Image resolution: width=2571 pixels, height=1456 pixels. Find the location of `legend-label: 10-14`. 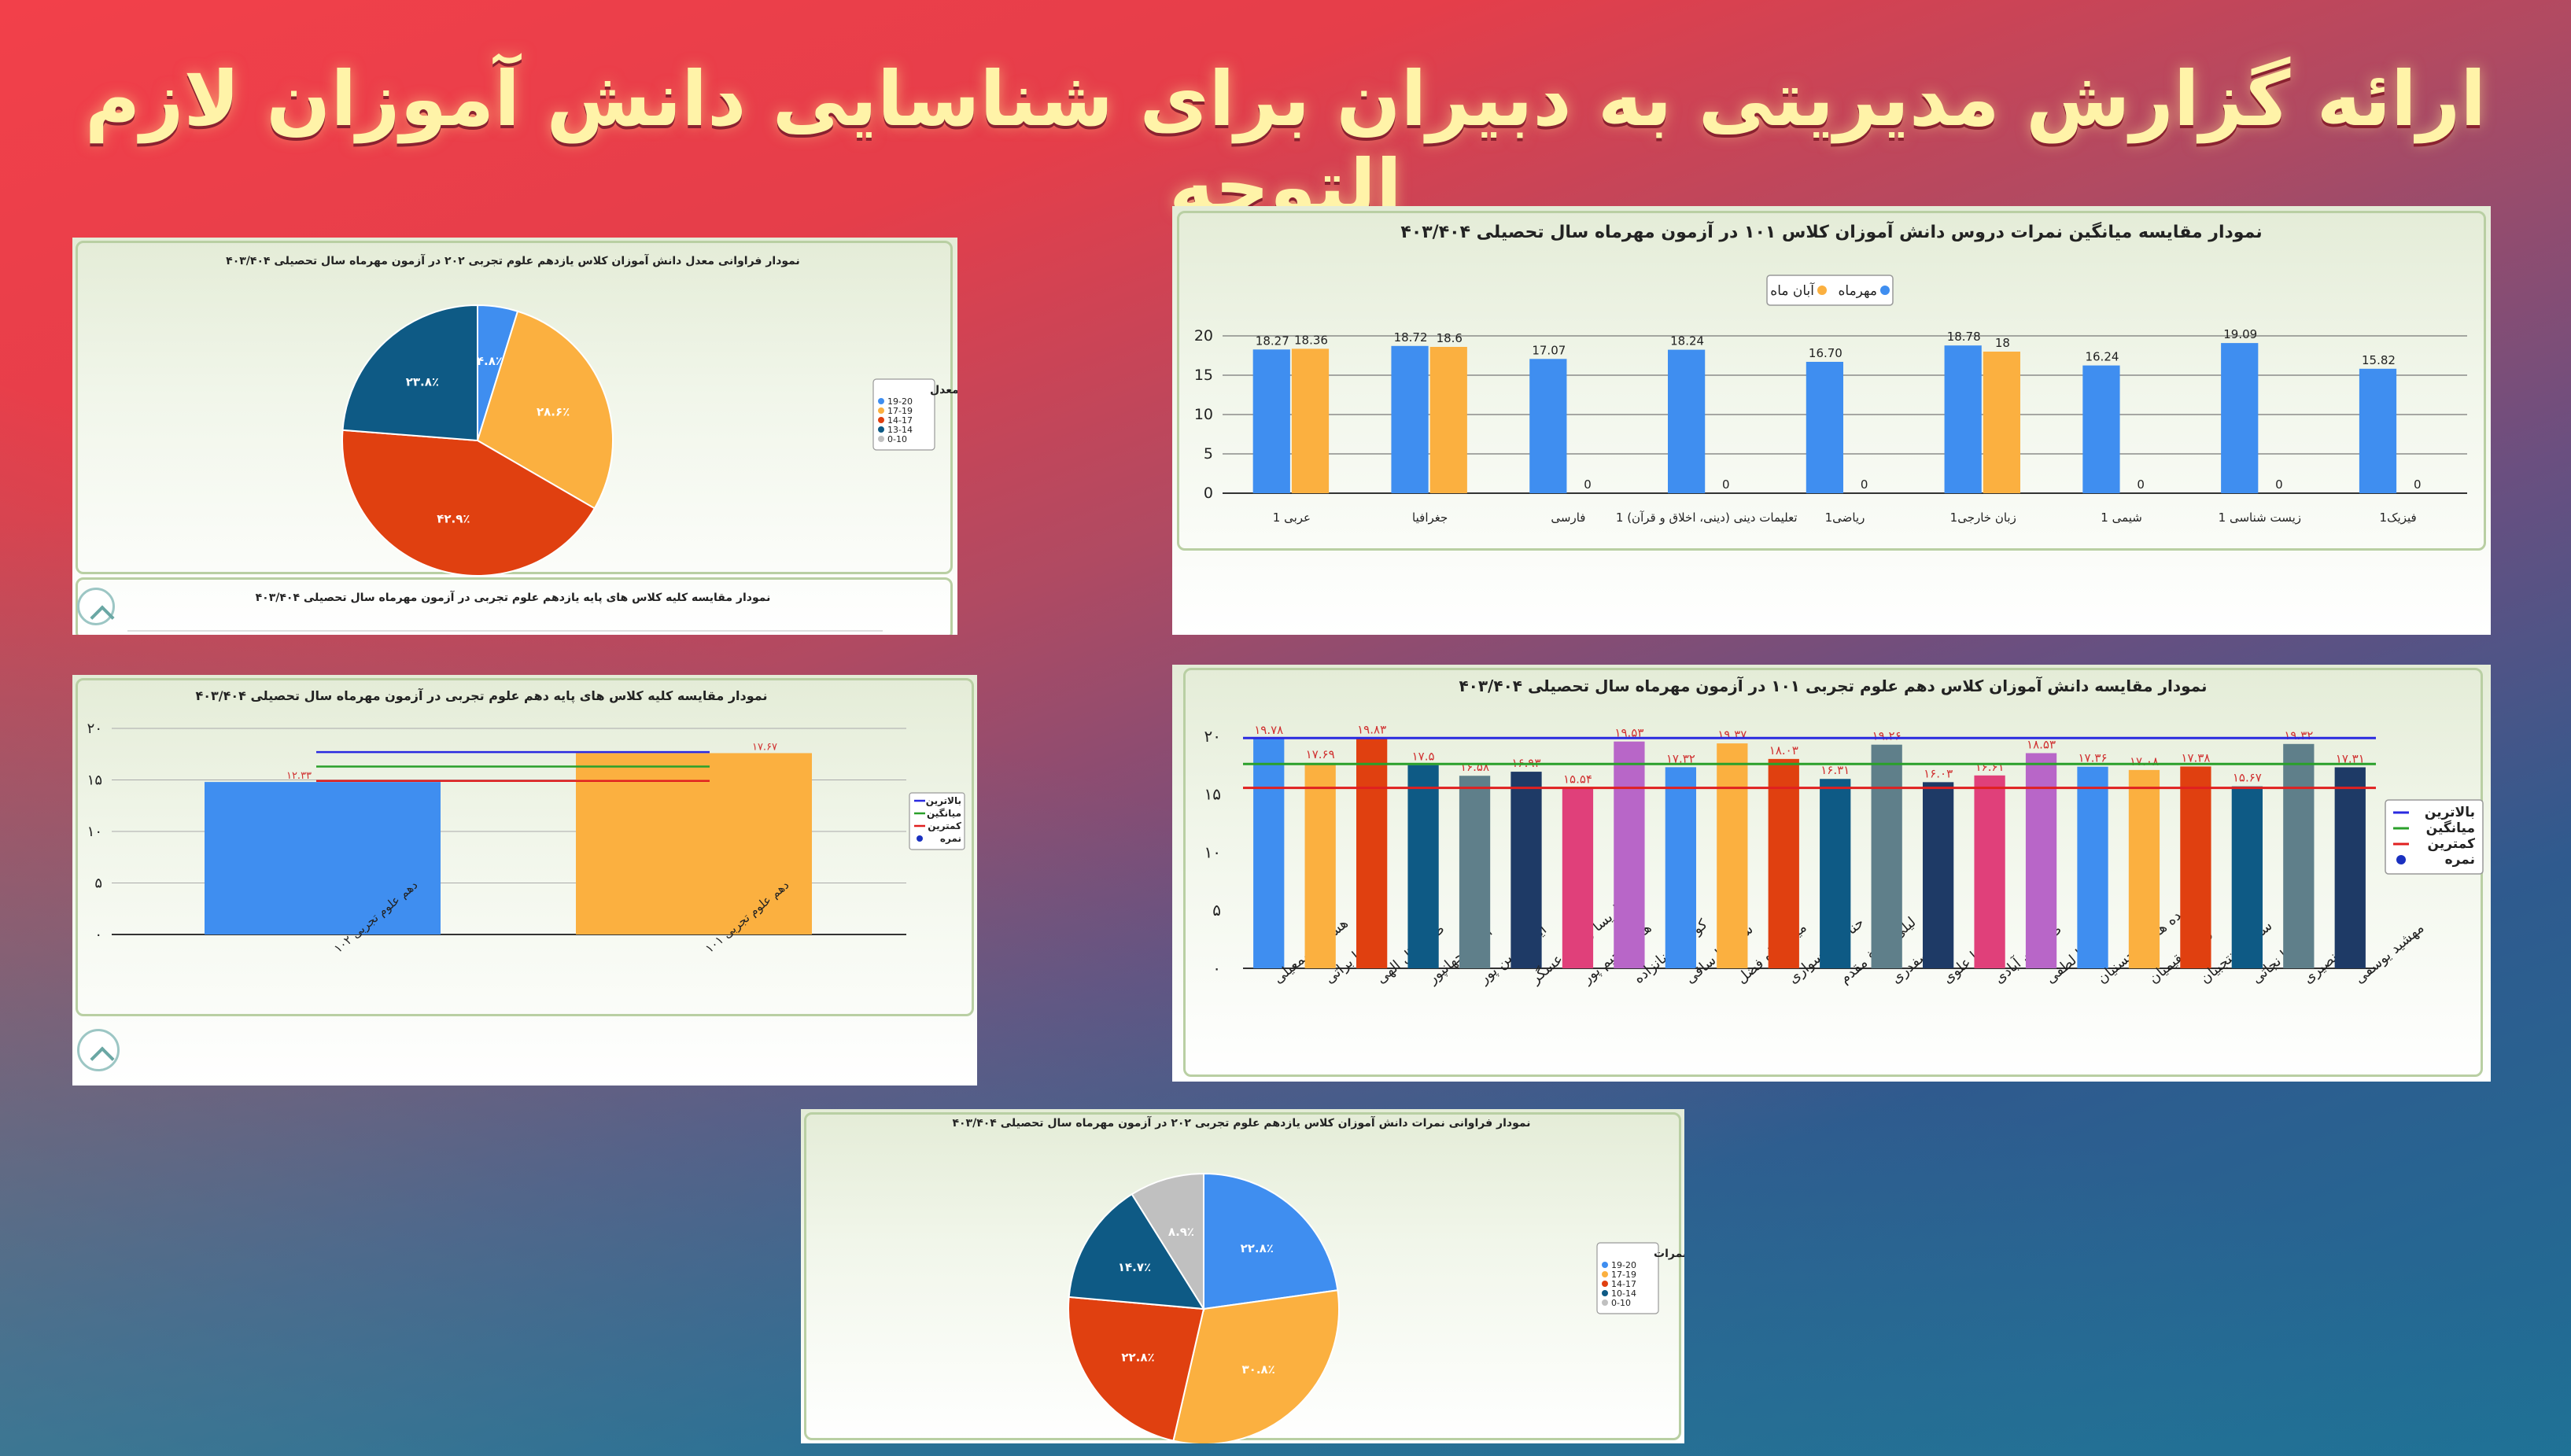

legend-label: 10-14 is located at coordinates (1624, 1293).